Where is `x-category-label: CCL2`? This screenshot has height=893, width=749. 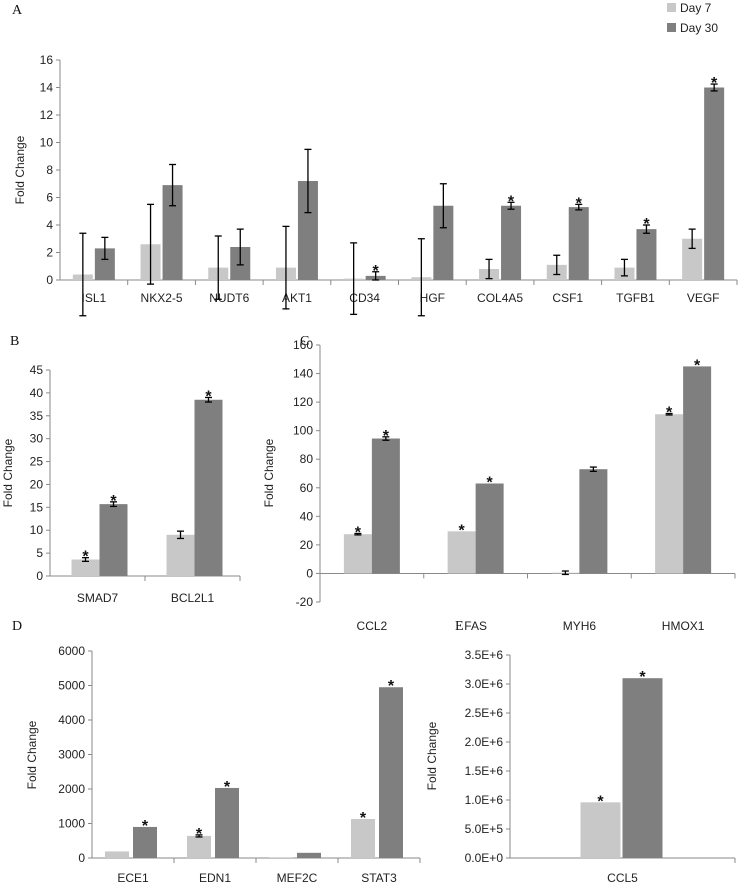
x-category-label: CCL2 is located at coordinates (372, 626).